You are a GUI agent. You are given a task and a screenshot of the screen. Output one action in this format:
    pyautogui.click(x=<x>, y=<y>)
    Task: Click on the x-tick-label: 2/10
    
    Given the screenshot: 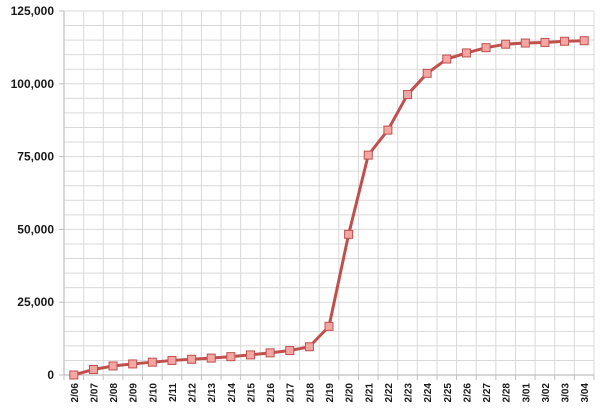 What is the action you would take?
    pyautogui.click(x=153, y=393)
    